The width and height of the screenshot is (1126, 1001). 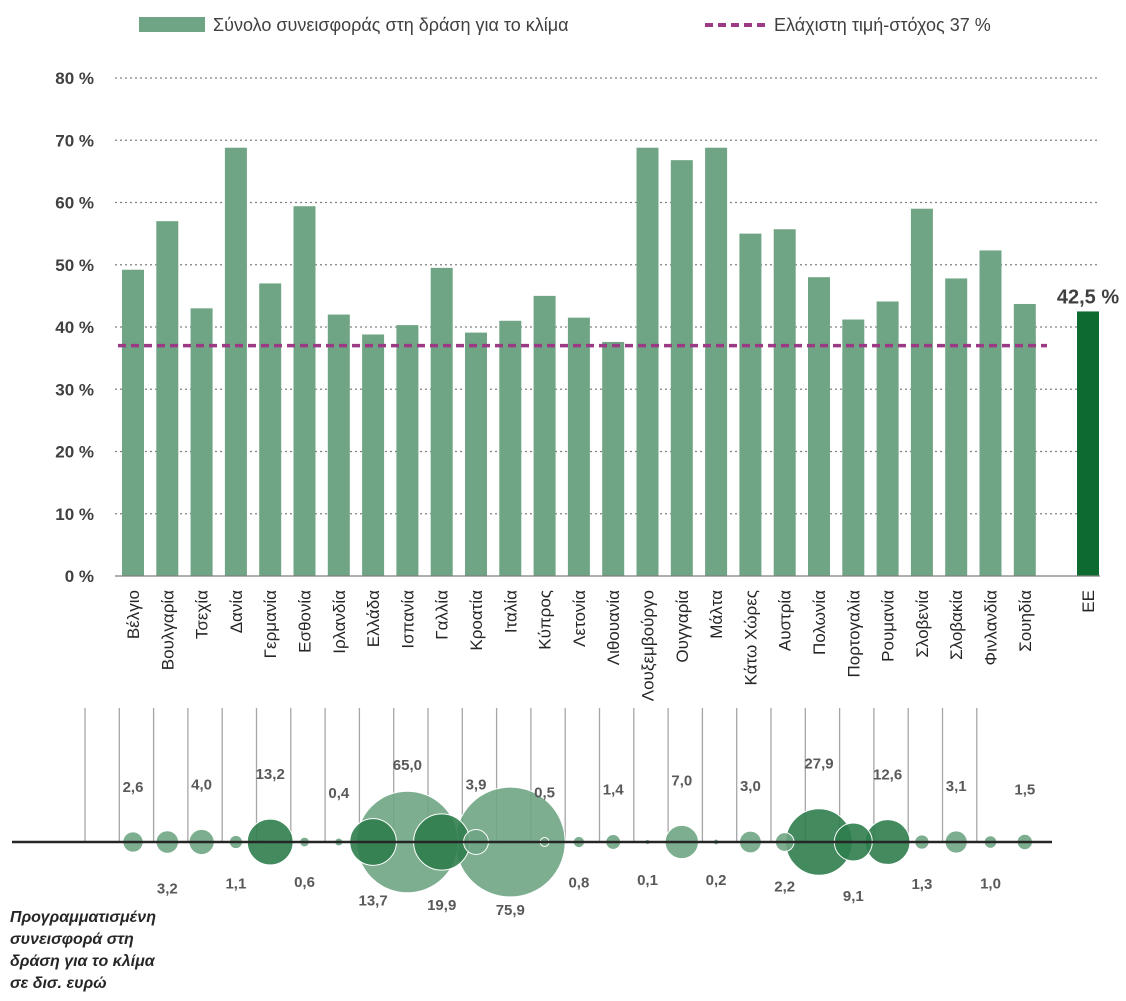 I want to click on y-tick-label: 30 %, so click(x=74, y=389).